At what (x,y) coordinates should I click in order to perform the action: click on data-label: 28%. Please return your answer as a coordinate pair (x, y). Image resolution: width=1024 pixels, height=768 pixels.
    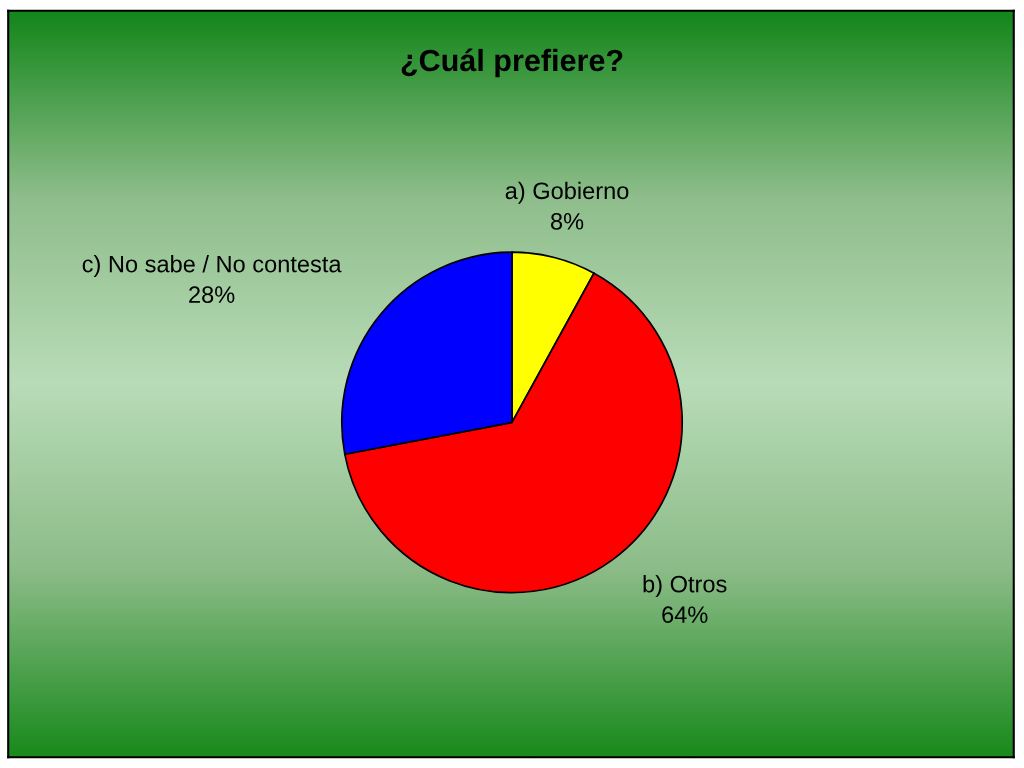
    Looking at the image, I should click on (212, 294).